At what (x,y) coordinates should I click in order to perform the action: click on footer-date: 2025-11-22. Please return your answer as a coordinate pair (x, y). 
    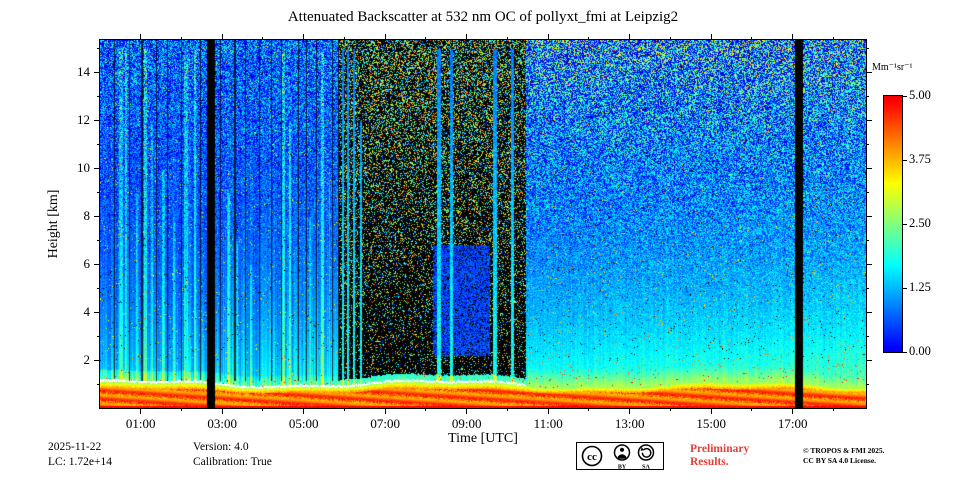
    Looking at the image, I should click on (75, 447).